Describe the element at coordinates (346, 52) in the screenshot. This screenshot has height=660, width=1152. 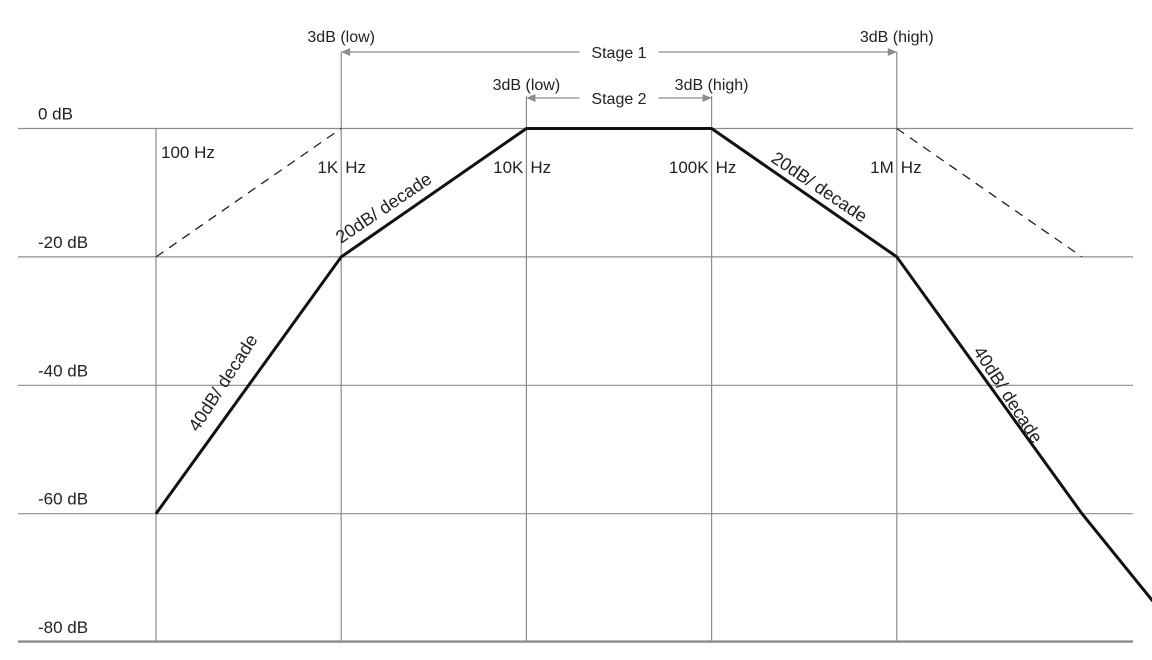
I see `stage1-arrowhead-left` at that location.